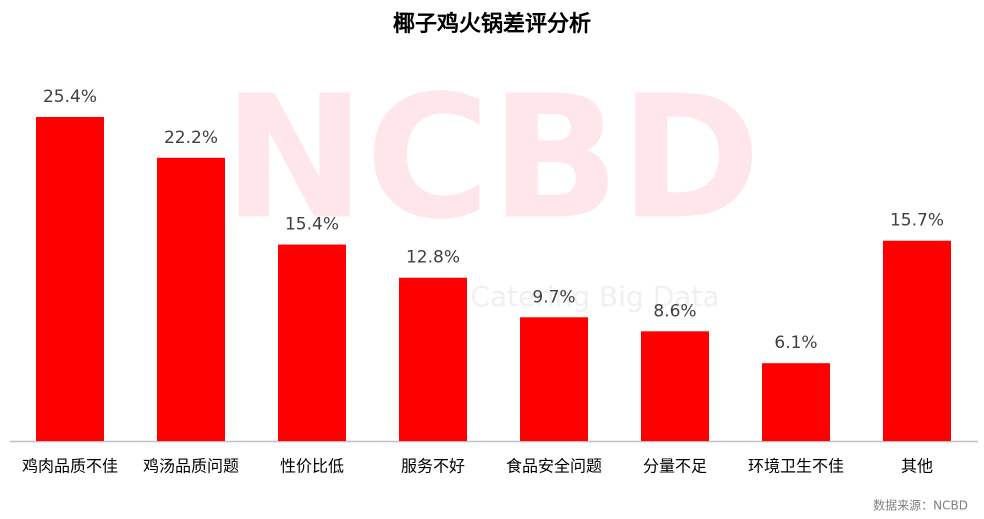  What do you see at coordinates (920, 505) in the screenshot?
I see `source: 数据来源：NCBD` at bounding box center [920, 505].